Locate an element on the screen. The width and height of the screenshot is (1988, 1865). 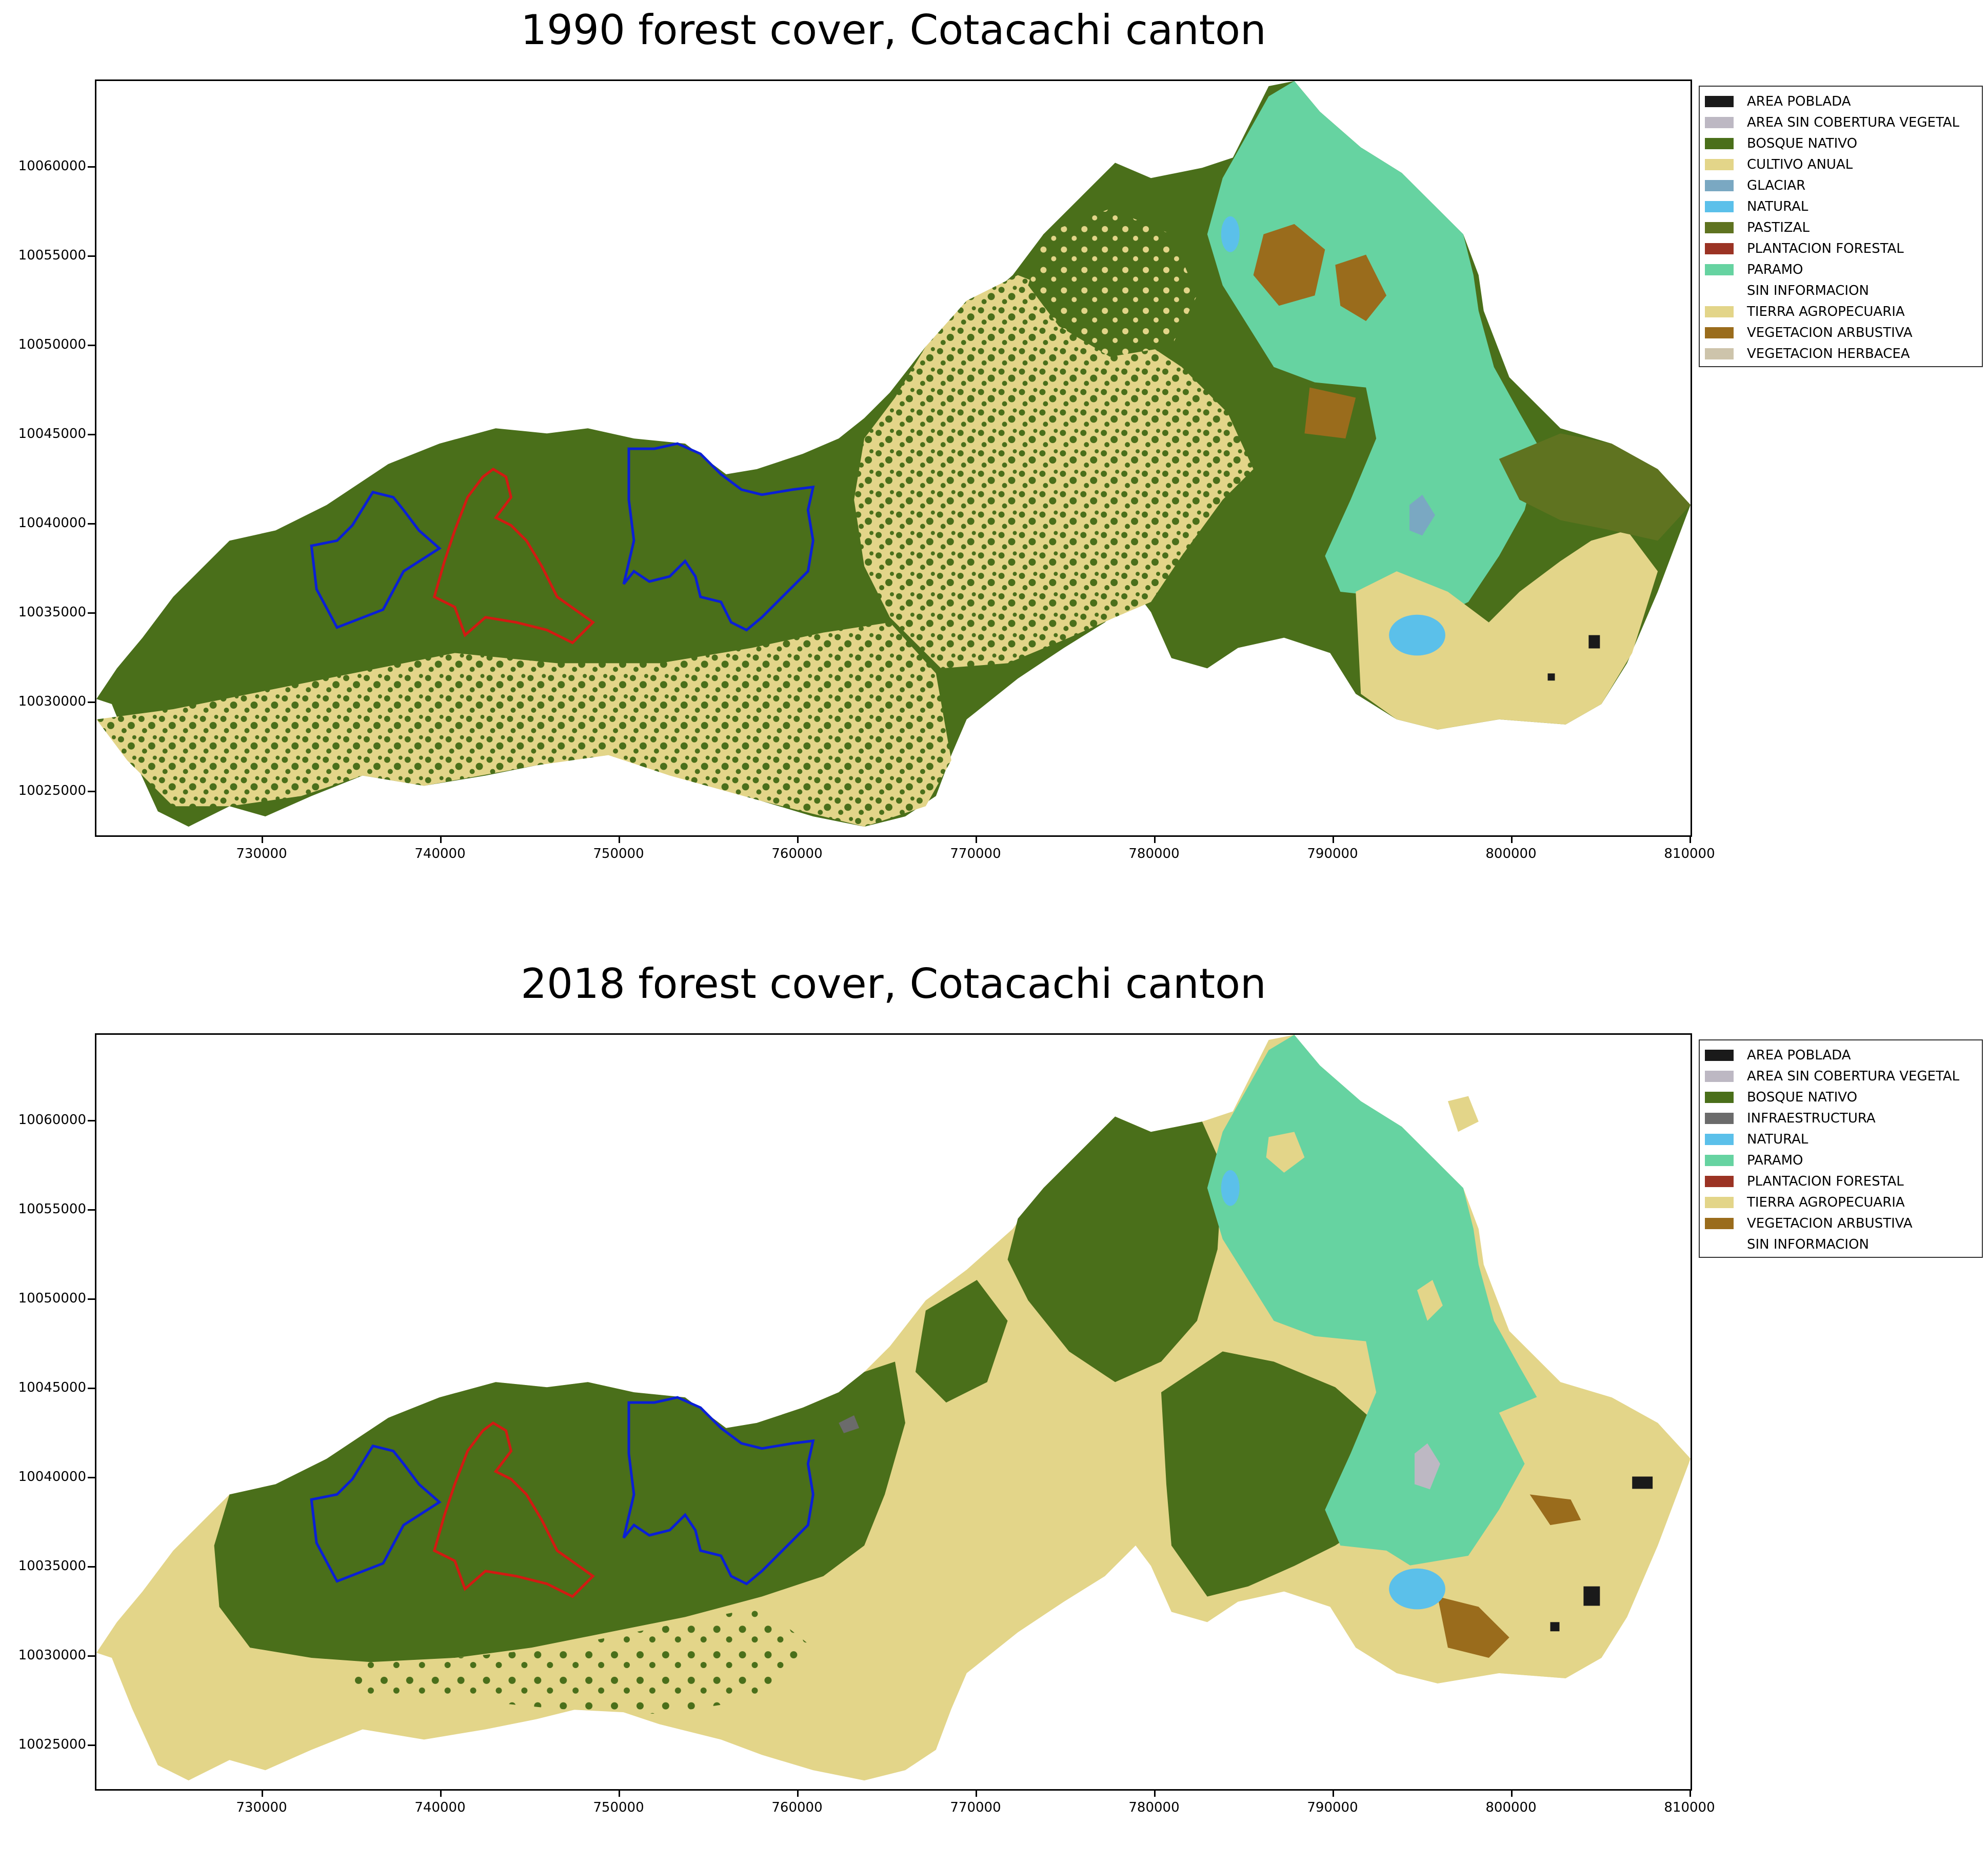
pastizal-east is located at coordinates (1595, 487).